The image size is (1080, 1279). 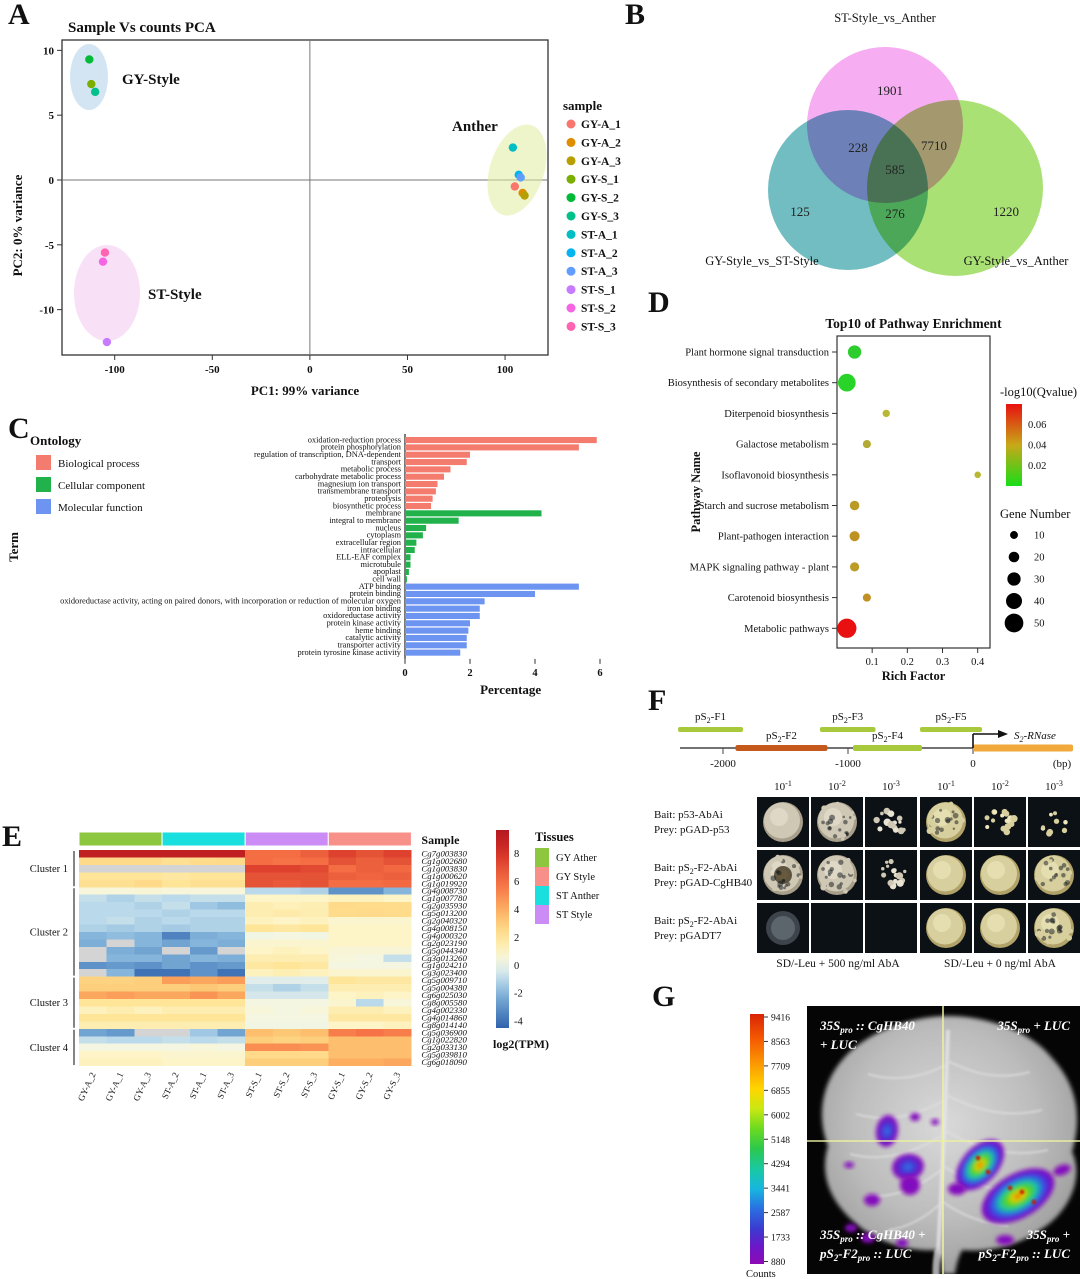 I want to click on venn-count: 7710, so click(x=934, y=145).